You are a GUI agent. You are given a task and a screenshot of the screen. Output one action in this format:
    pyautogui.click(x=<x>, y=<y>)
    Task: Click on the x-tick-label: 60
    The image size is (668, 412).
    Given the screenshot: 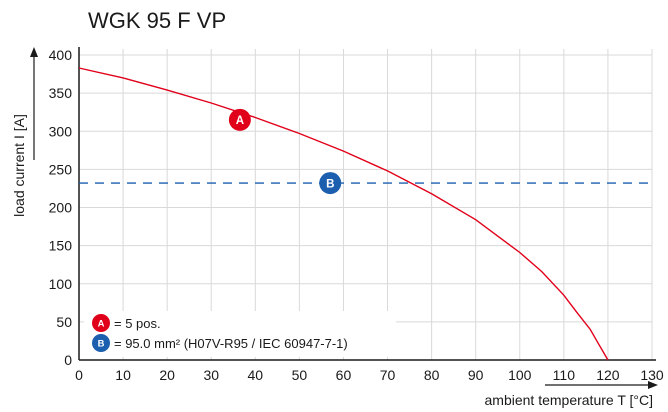 What is the action you would take?
    pyautogui.click(x=344, y=375)
    